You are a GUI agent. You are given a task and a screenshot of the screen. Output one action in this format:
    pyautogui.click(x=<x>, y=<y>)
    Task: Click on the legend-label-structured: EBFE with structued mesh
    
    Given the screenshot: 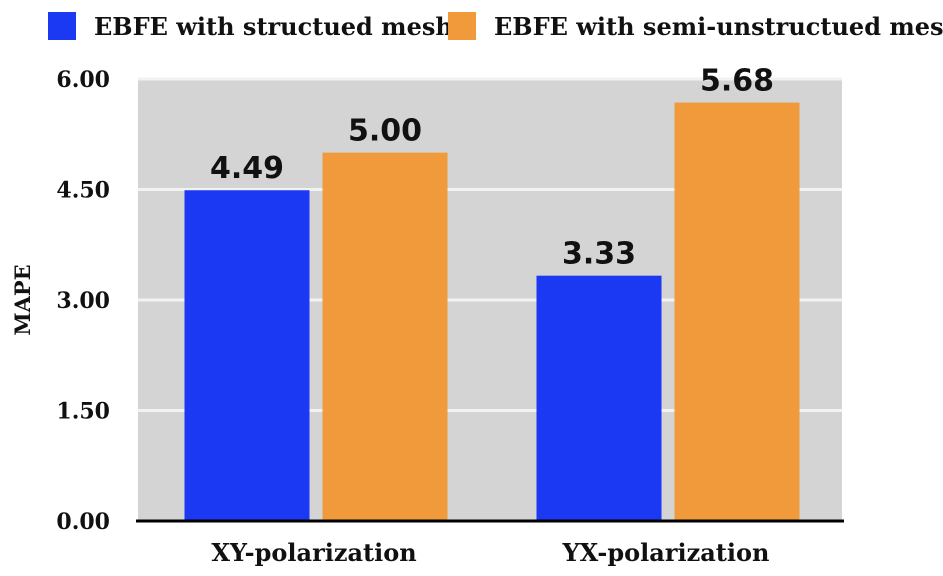 What is the action you would take?
    pyautogui.click(x=273, y=26)
    